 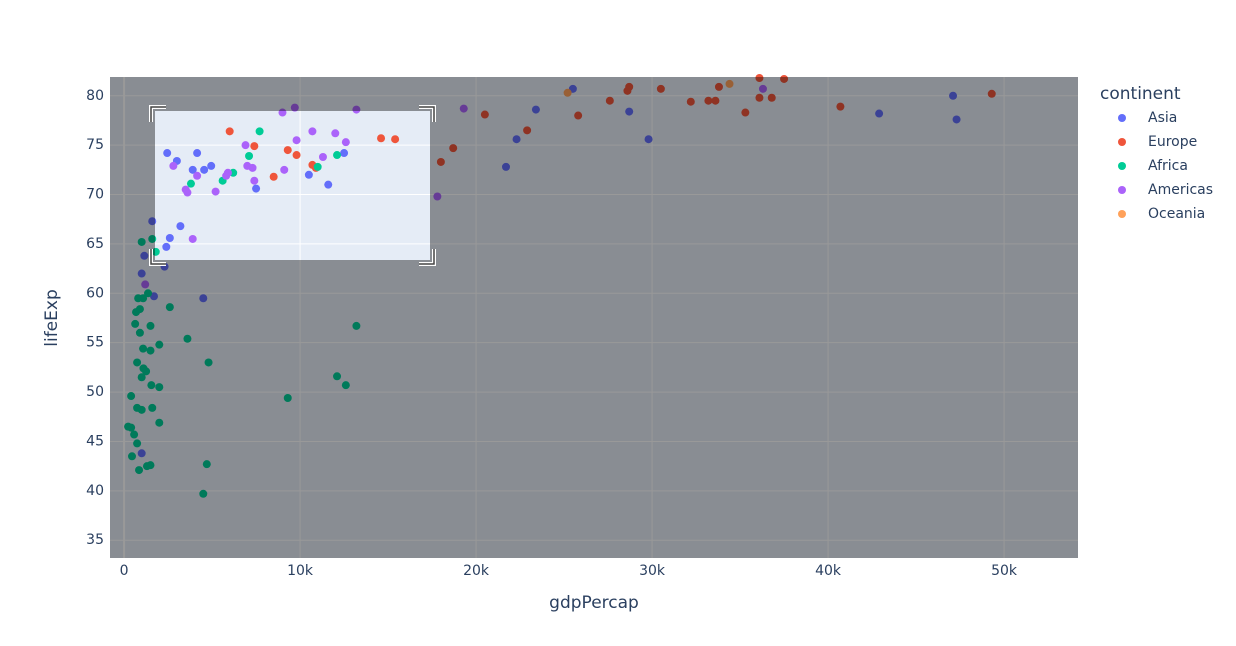 What do you see at coordinates (1172, 142) in the screenshot?
I see `legend-label: Europe` at bounding box center [1172, 142].